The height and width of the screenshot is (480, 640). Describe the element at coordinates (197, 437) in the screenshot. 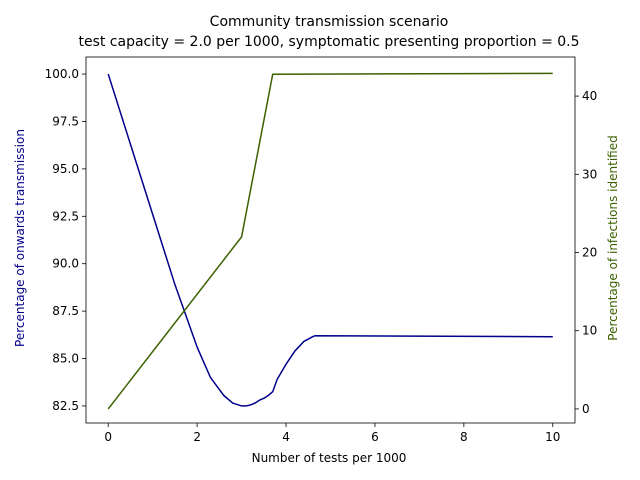

I see `x-tick-label-1: 2` at that location.